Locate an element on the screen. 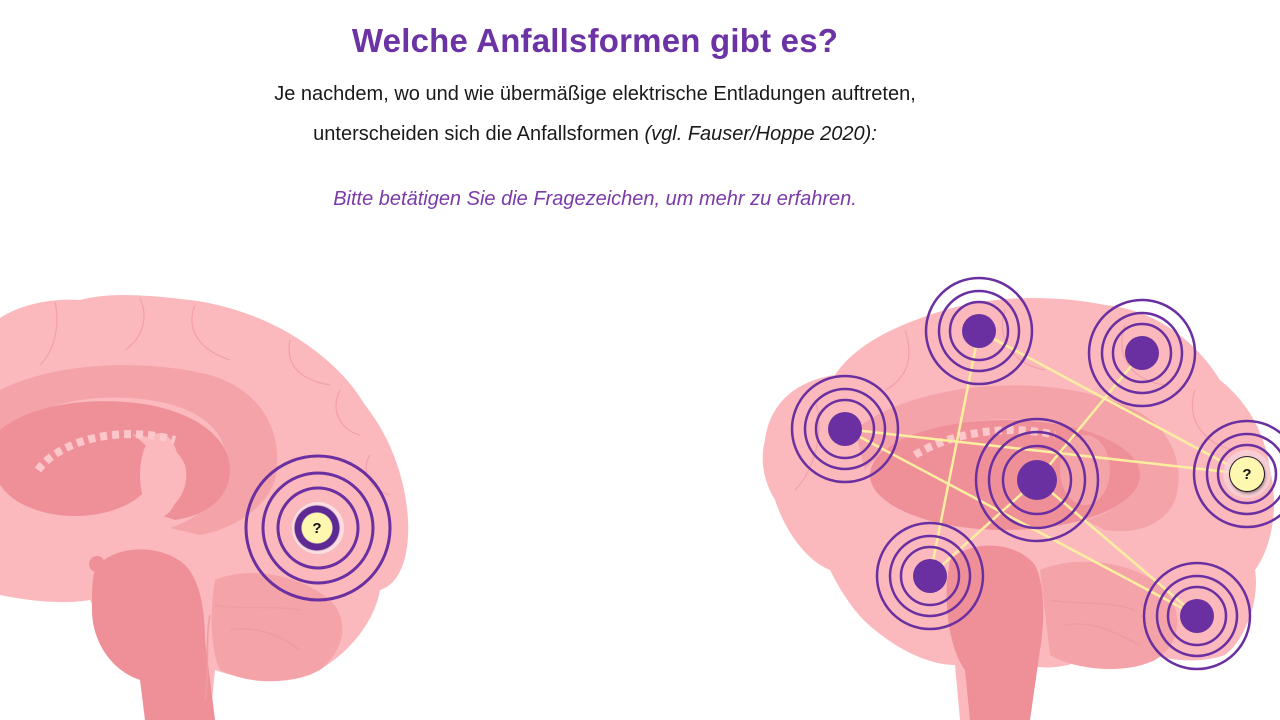 The width and height of the screenshot is (1280, 720). generalized-seizure-question-button: ? is located at coordinates (1247, 474).